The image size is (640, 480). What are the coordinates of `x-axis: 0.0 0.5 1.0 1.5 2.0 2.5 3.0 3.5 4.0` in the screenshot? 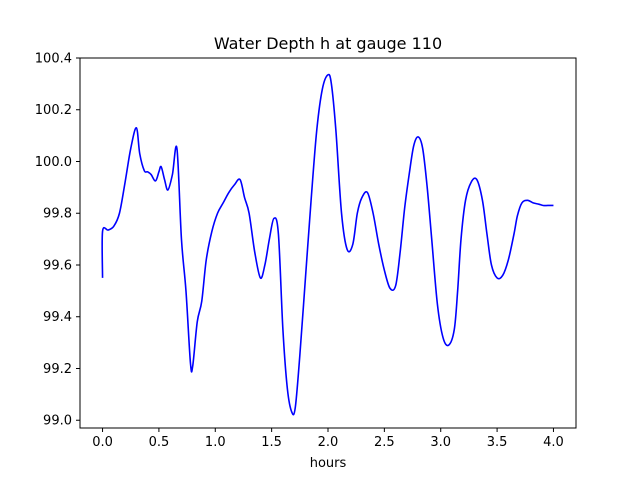 It's located at (328, 439).